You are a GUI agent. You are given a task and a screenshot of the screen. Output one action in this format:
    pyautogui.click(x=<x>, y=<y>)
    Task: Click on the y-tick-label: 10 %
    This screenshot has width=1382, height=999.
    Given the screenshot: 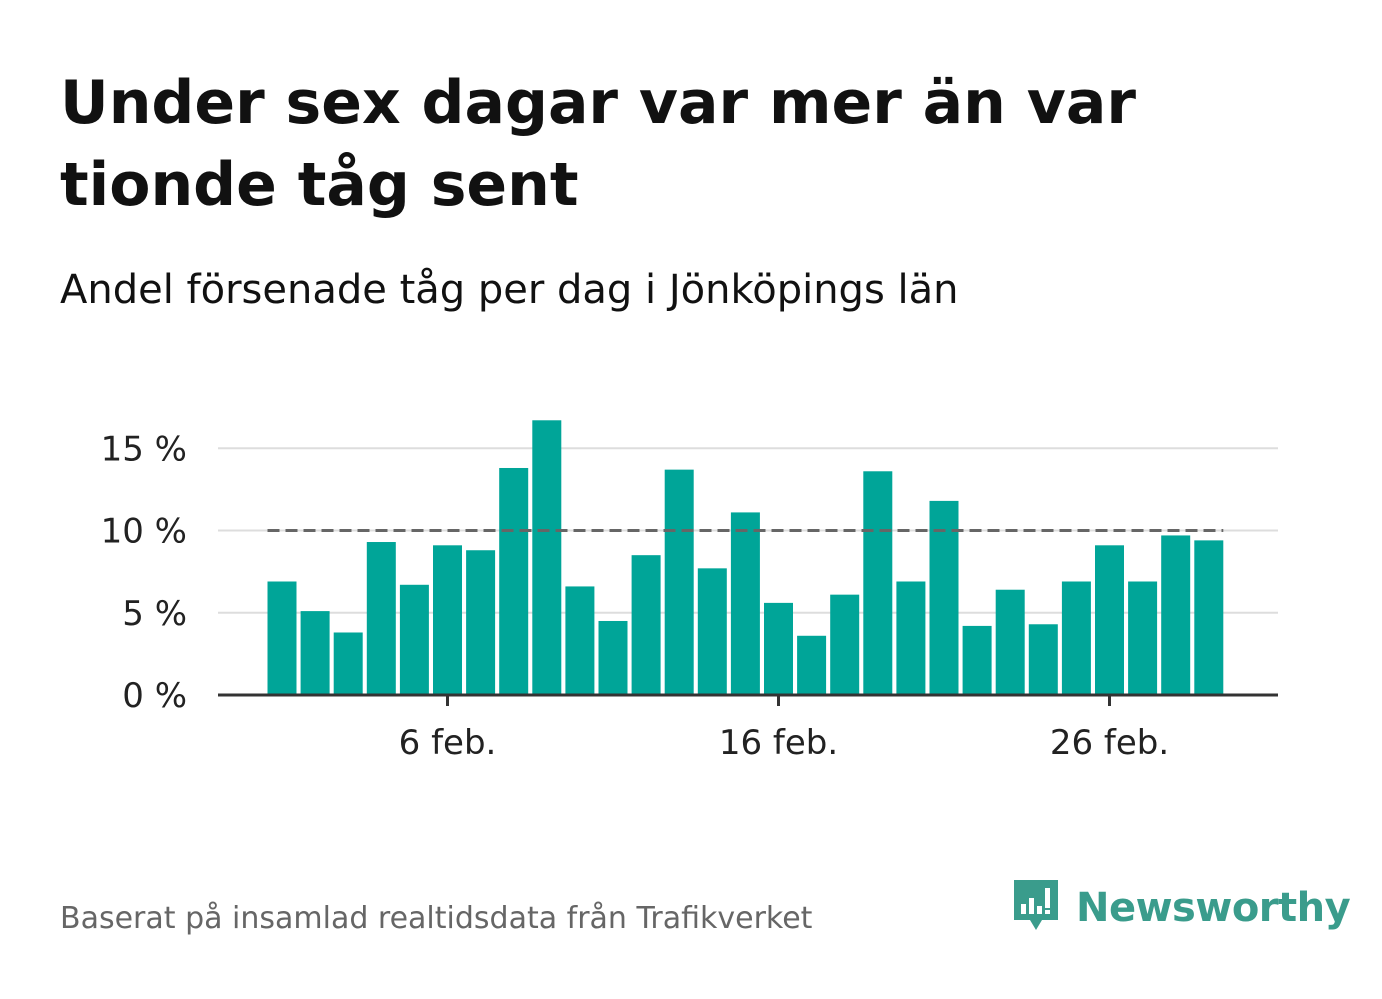 What is the action you would take?
    pyautogui.click(x=144, y=532)
    